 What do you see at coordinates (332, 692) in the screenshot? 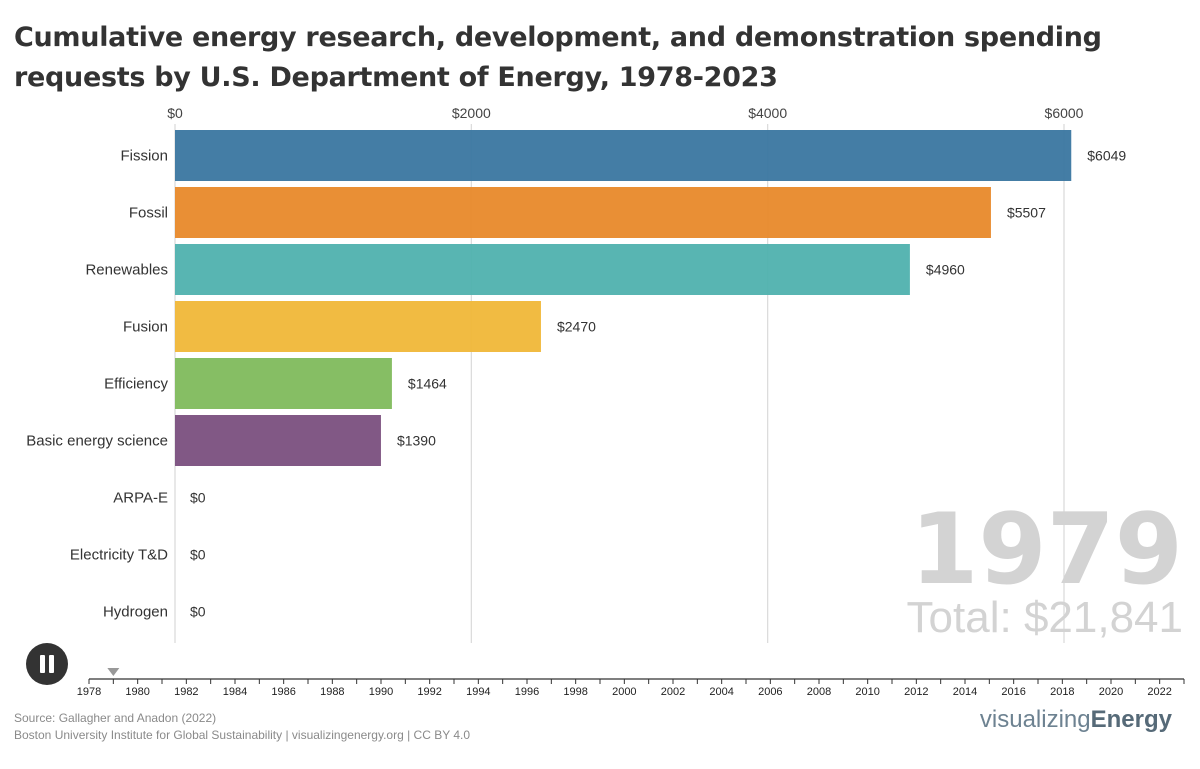
I see `timeline-label: 1988` at bounding box center [332, 692].